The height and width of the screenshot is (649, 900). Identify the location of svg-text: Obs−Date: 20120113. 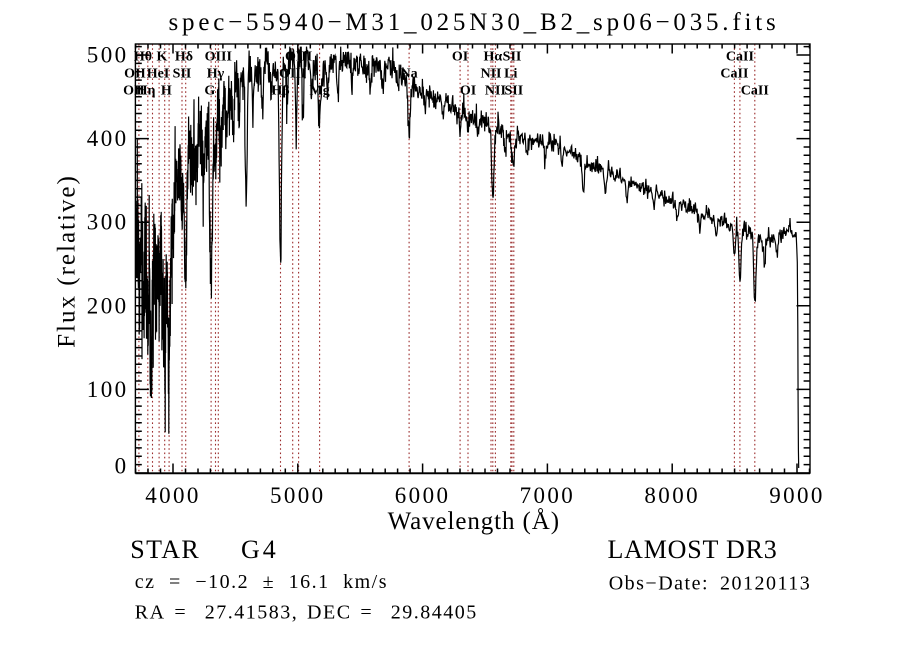
(710, 584).